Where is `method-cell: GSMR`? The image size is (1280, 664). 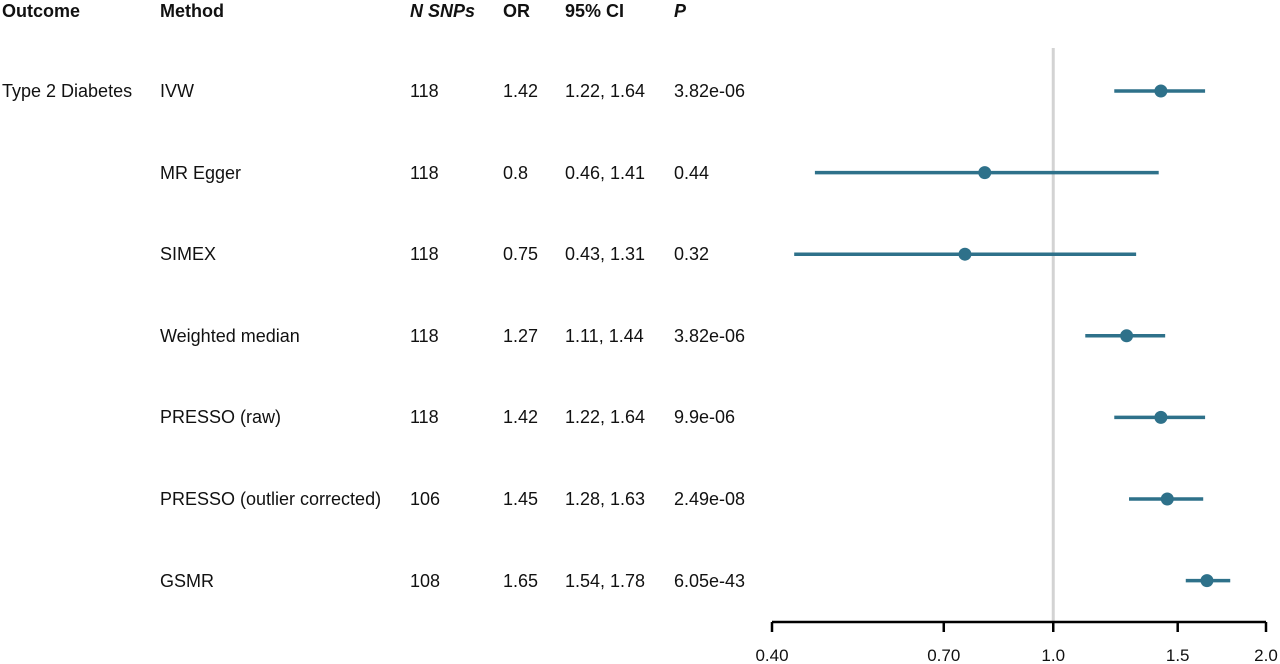 method-cell: GSMR is located at coordinates (187, 580).